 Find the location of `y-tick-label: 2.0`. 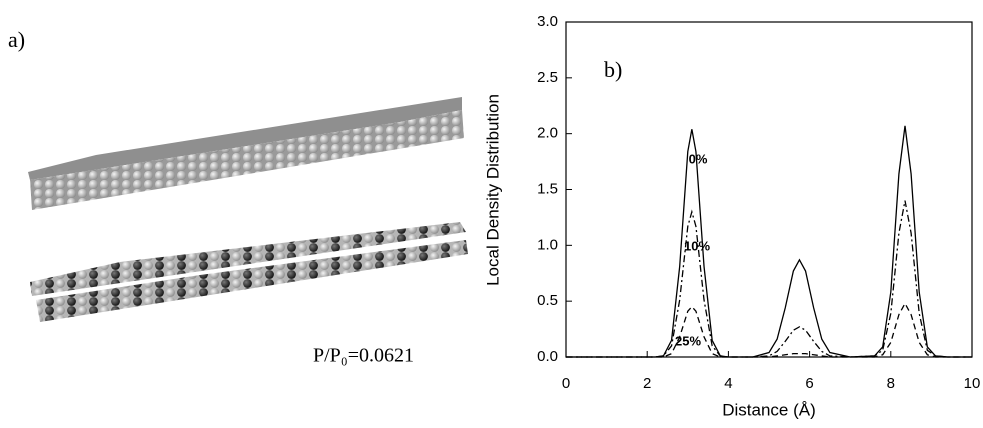

y-tick-label: 2.0 is located at coordinates (547, 133).